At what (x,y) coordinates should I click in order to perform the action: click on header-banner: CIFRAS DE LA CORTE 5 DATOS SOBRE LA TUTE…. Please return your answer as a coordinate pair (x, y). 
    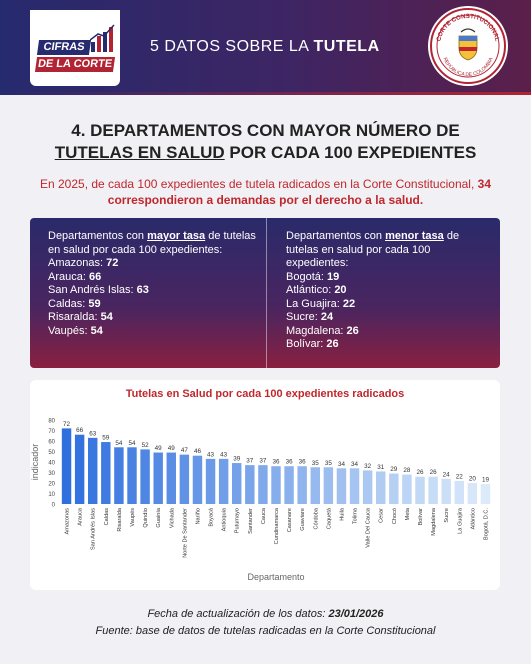
    Looking at the image, I should click on (265, 46).